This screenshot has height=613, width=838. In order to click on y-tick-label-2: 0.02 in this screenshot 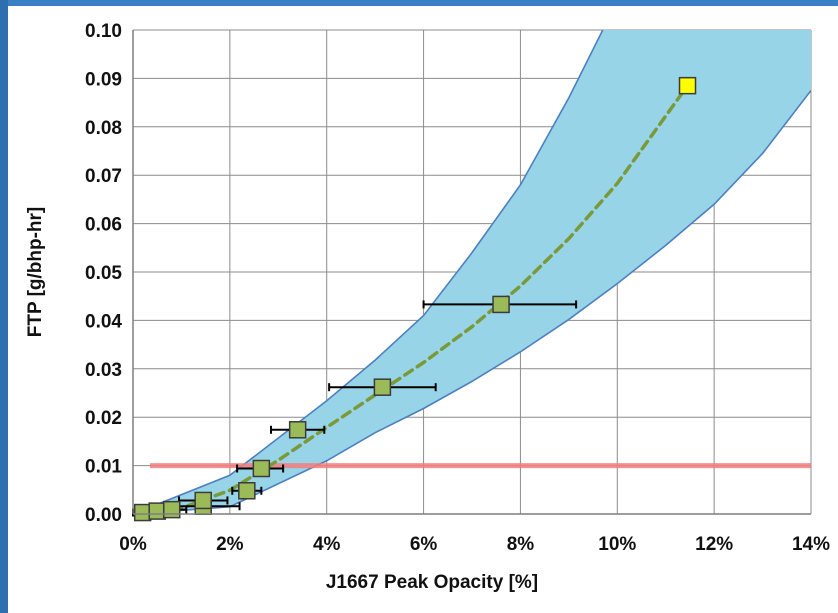, I will do `click(103, 418)`.